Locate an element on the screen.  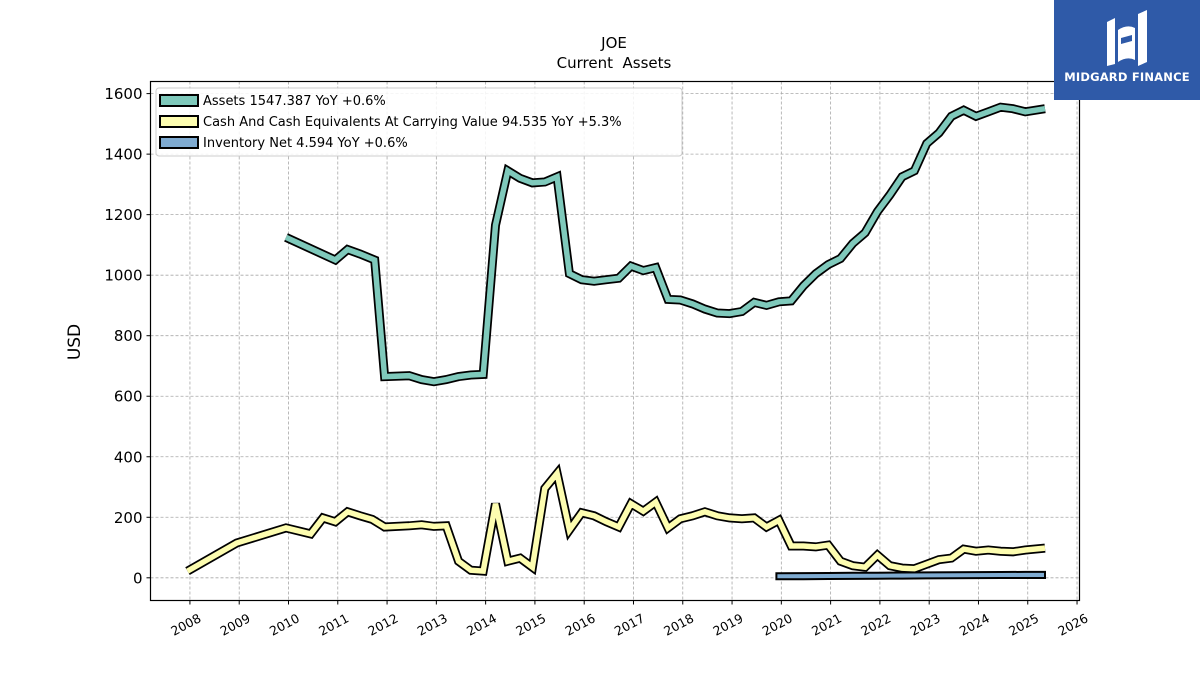
y-tick-label: 600 is located at coordinates (128, 397).